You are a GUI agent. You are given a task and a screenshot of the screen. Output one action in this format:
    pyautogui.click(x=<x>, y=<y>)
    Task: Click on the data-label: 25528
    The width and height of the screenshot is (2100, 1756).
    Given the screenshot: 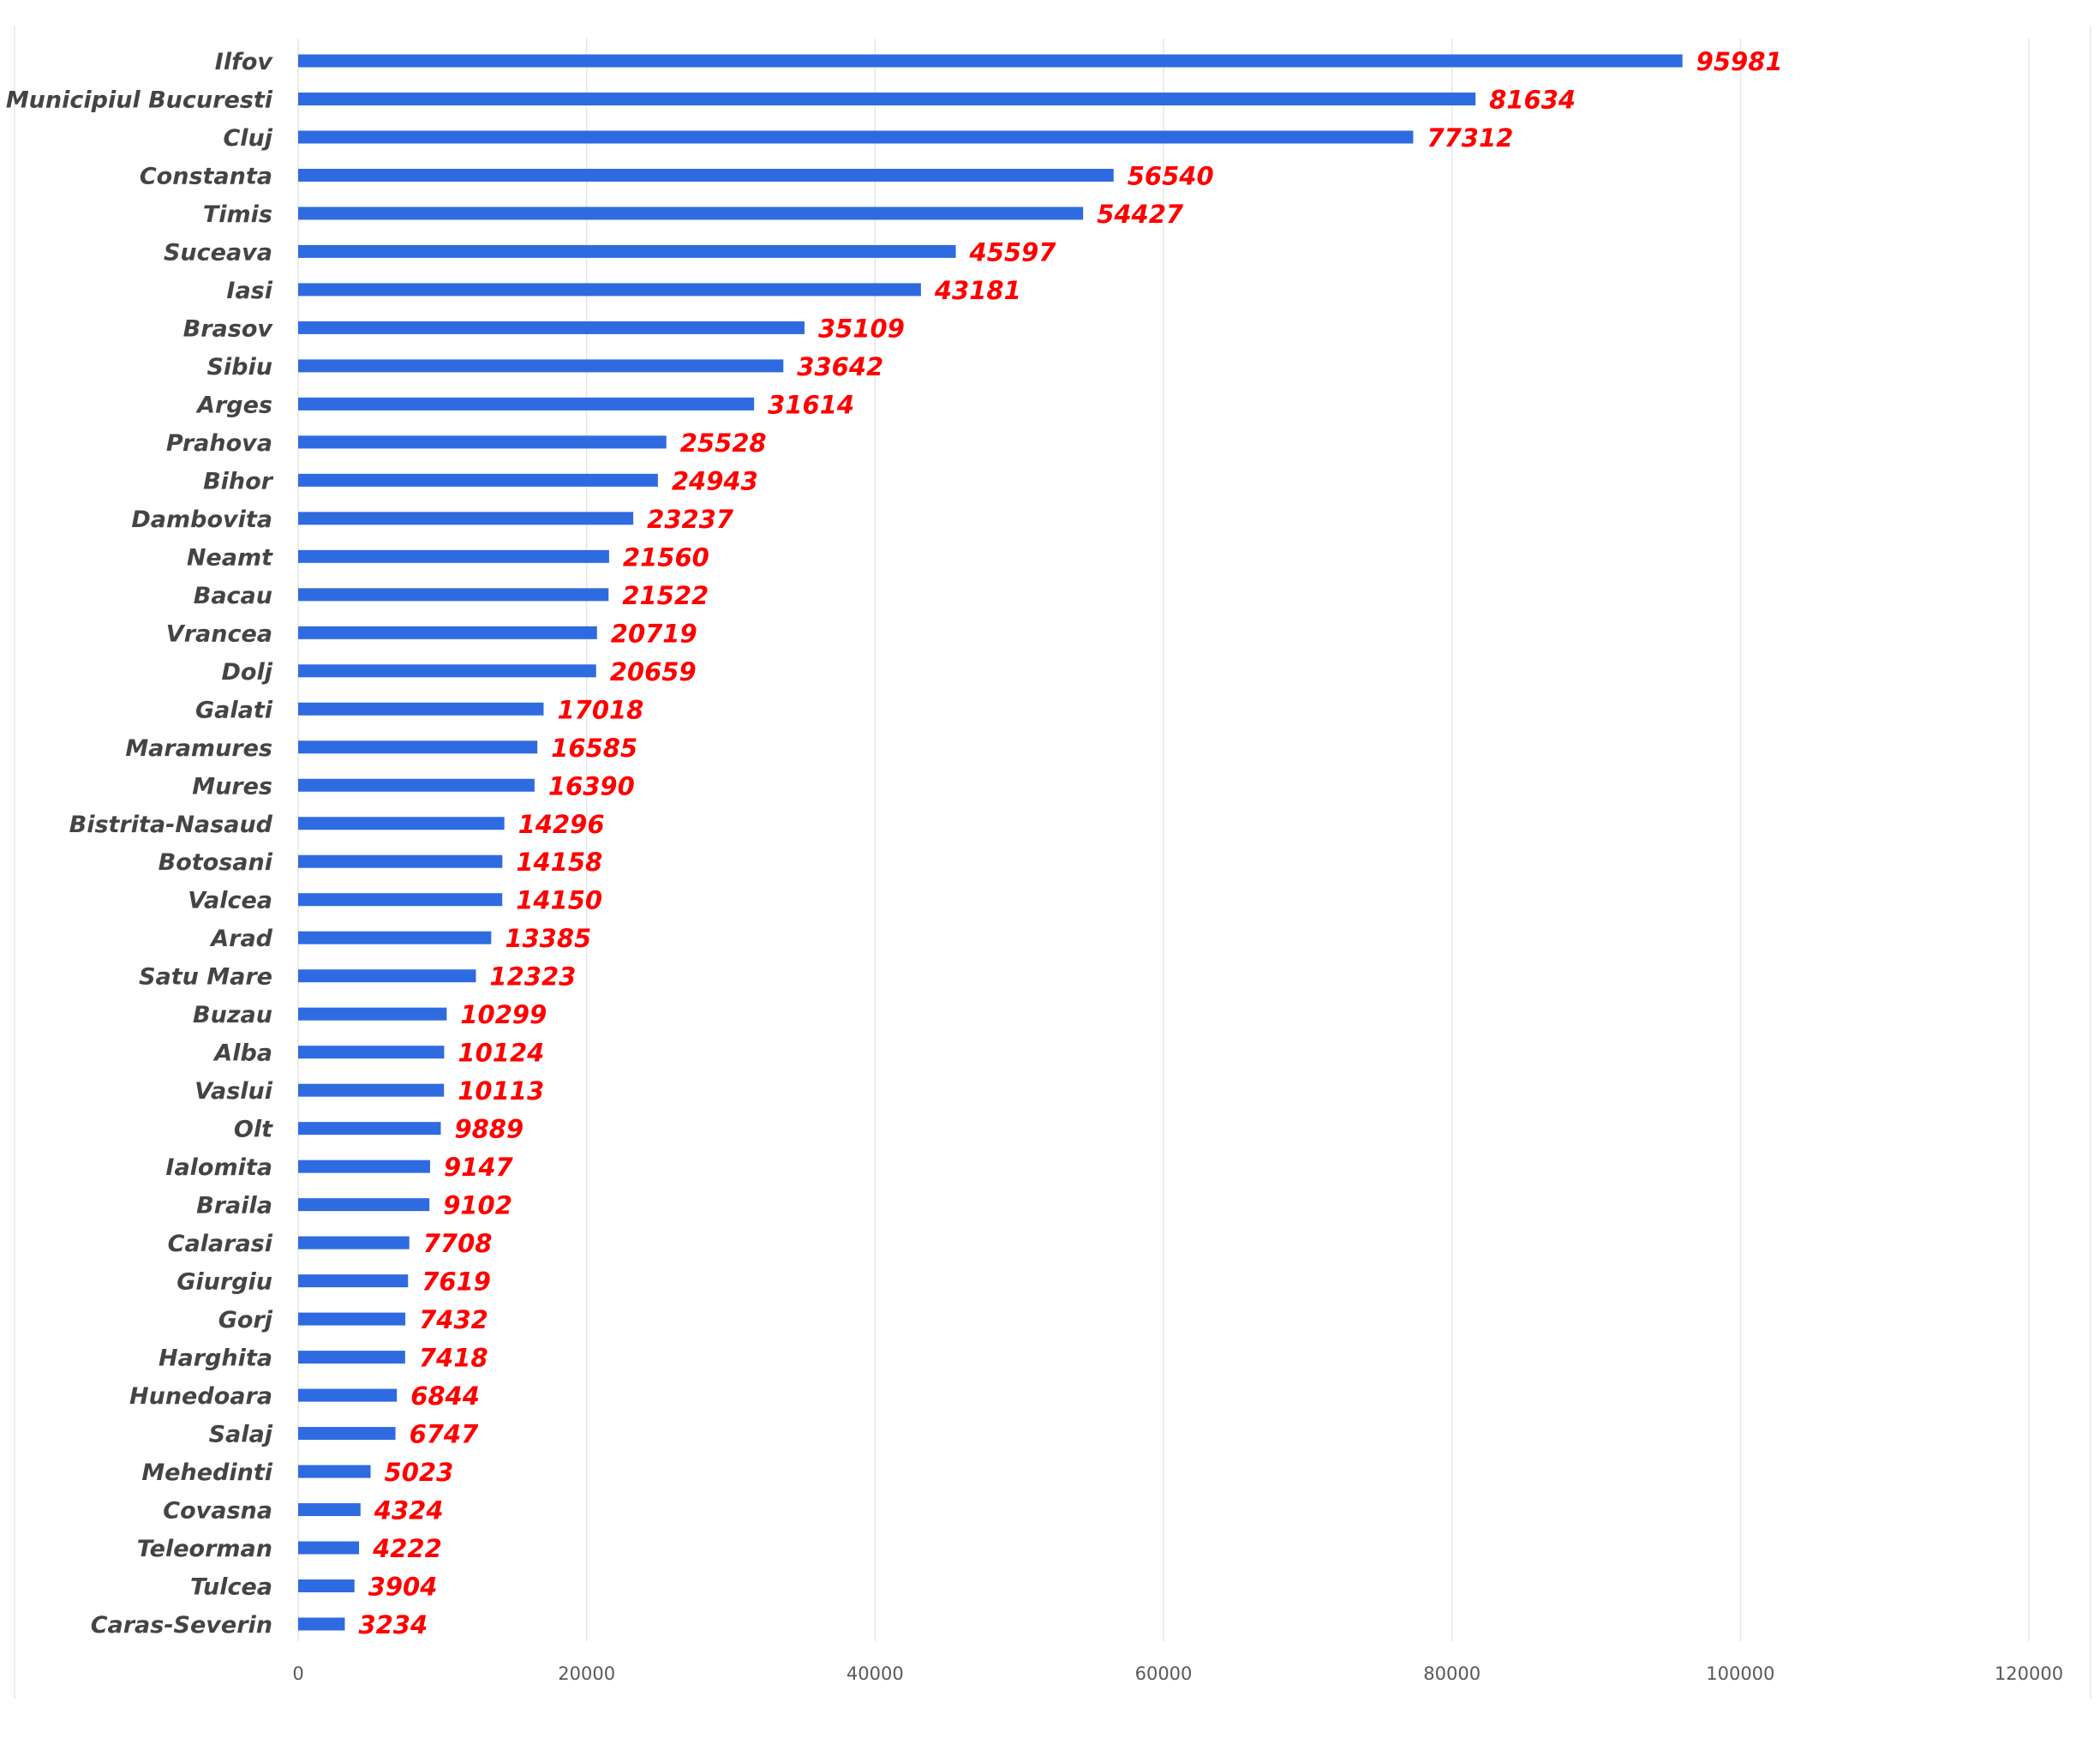 What is the action you would take?
    pyautogui.click(x=723, y=443)
    